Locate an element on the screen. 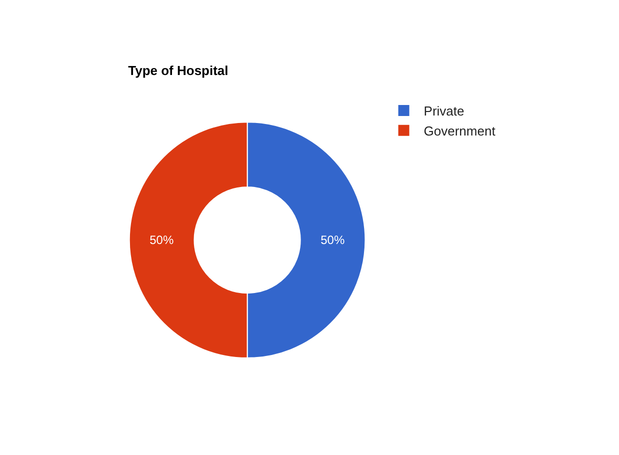 Image resolution: width=619 pixels, height=455 pixels. legend-label: Government is located at coordinates (460, 130).